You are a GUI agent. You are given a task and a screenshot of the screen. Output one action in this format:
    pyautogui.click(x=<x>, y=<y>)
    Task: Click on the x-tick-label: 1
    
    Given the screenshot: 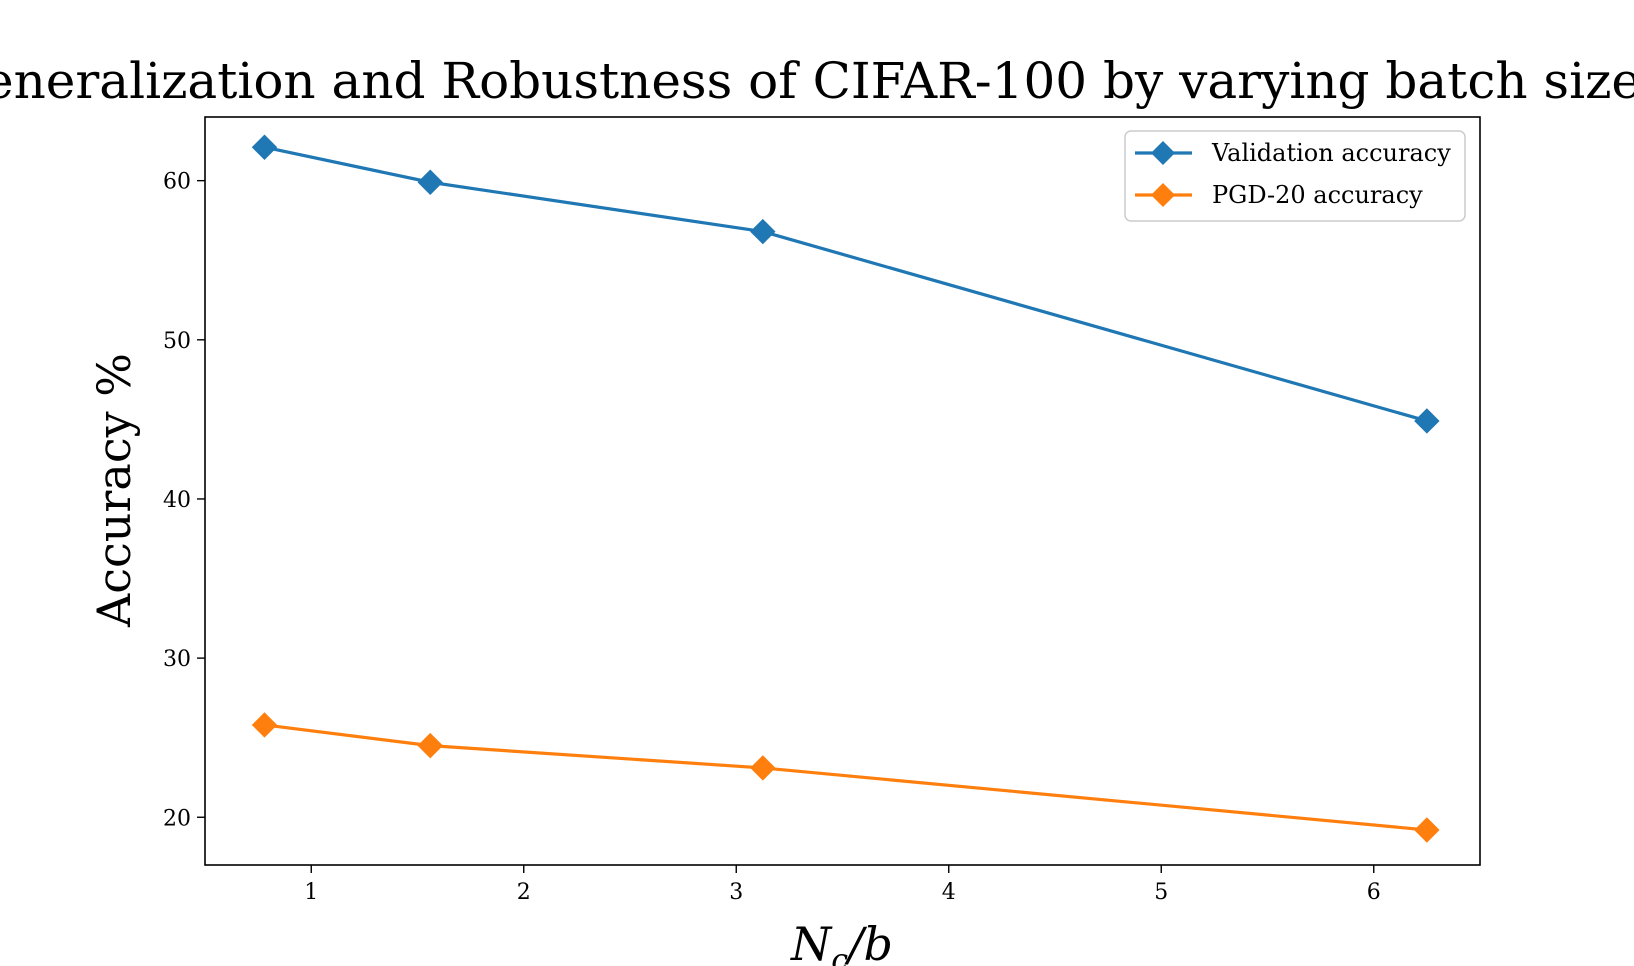 What is the action you would take?
    pyautogui.click(x=311, y=892)
    